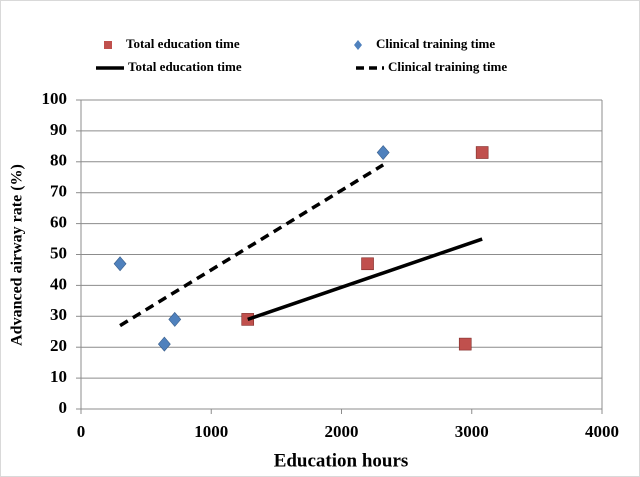  I want to click on y-tick-label: 80, so click(58, 160).